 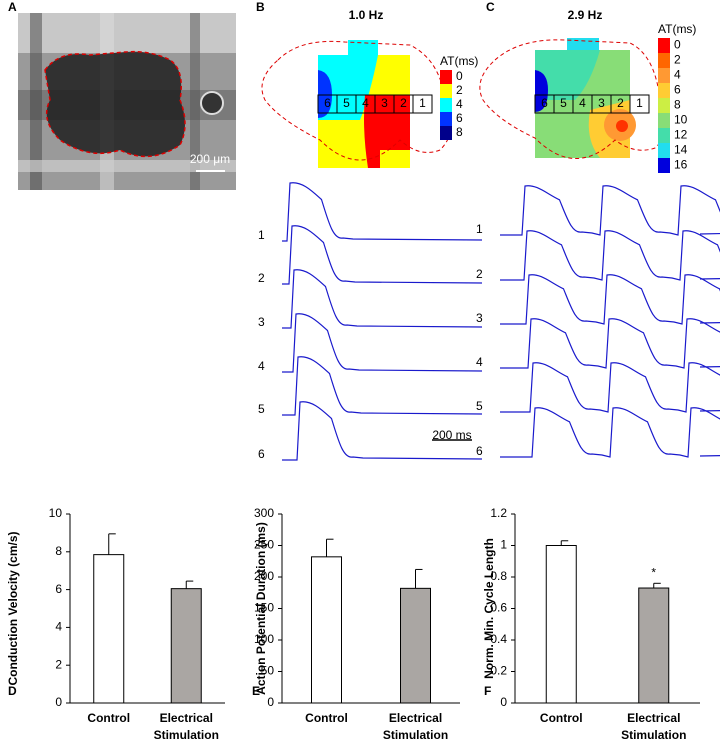 I want to click on y-tick-label: 4, so click(x=58, y=627).